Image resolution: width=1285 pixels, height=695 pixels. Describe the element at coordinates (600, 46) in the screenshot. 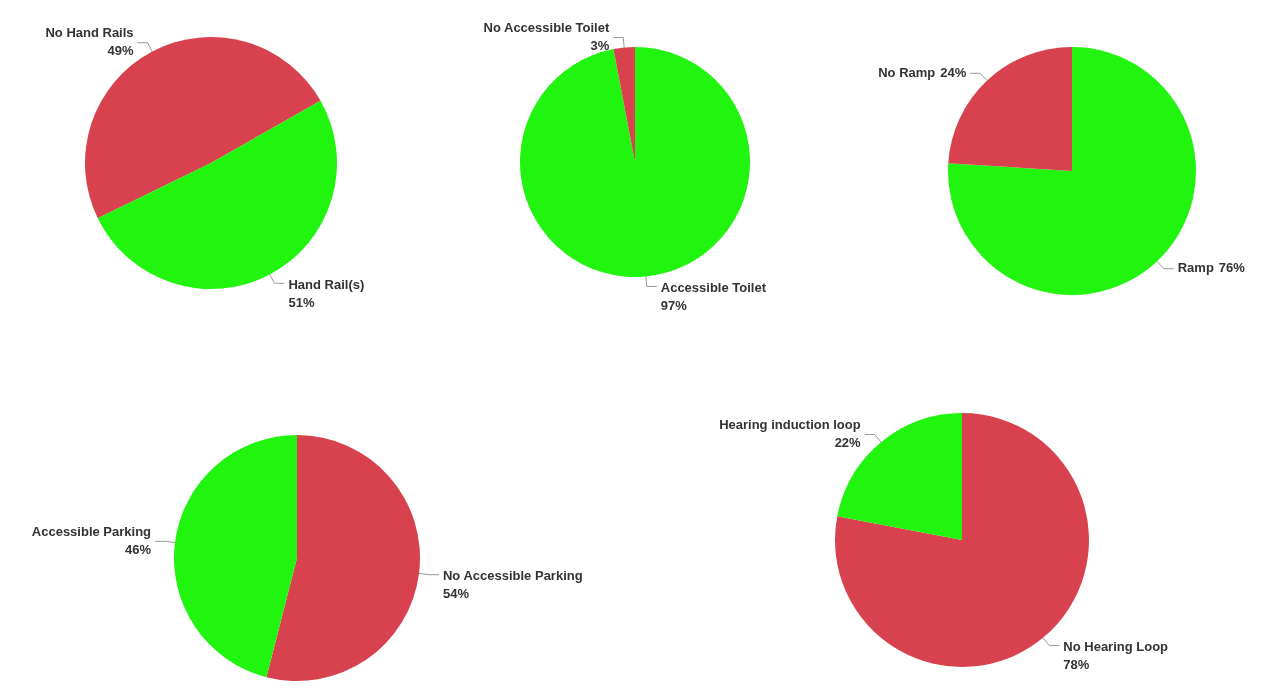

I see `data-label: 3%` at that location.